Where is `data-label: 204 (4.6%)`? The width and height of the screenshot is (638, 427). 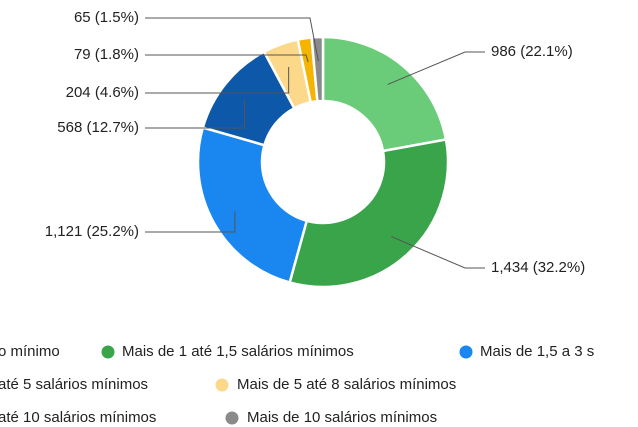 data-label: 204 (4.6%) is located at coordinates (102, 92).